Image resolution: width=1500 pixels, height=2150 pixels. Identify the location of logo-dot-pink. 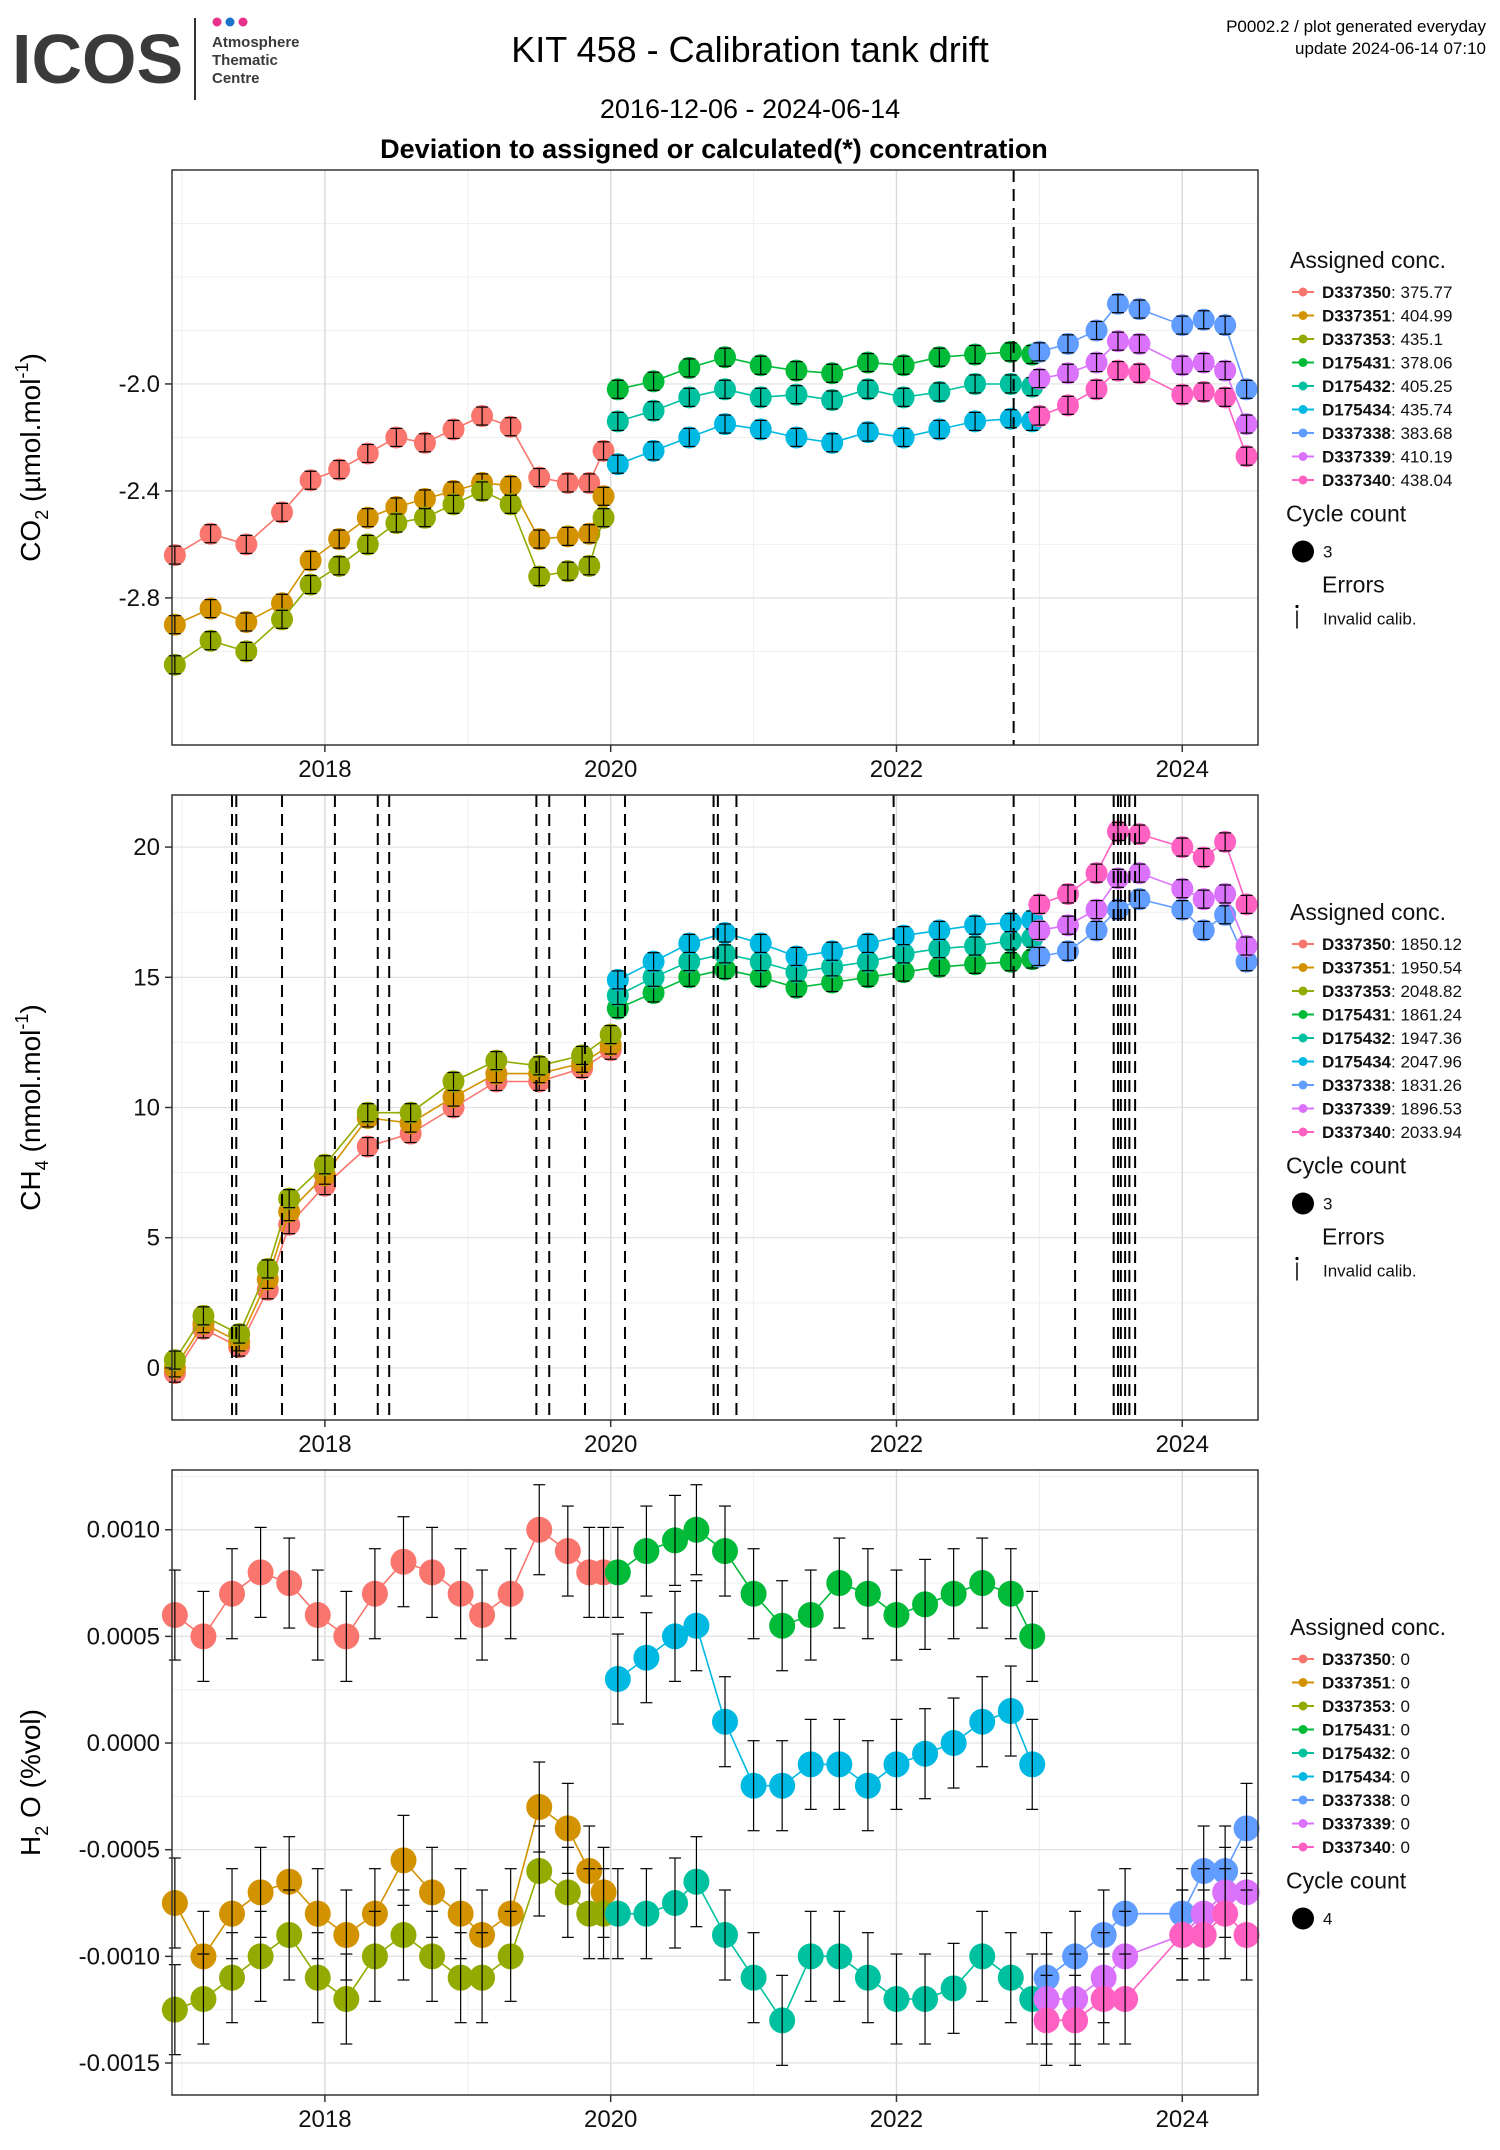
(217, 22).